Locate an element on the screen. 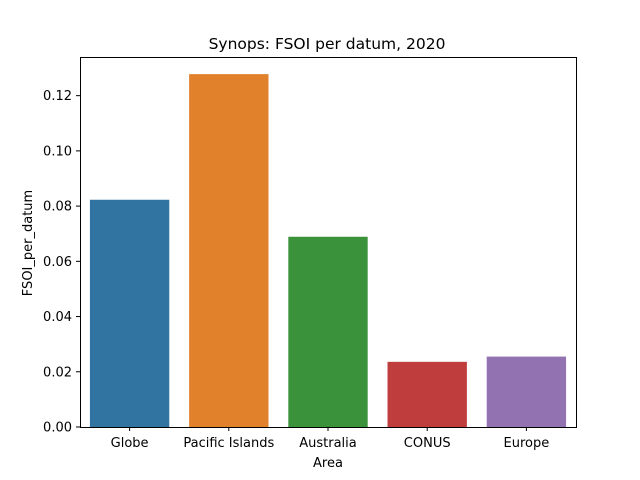  bar-australia is located at coordinates (328, 331).